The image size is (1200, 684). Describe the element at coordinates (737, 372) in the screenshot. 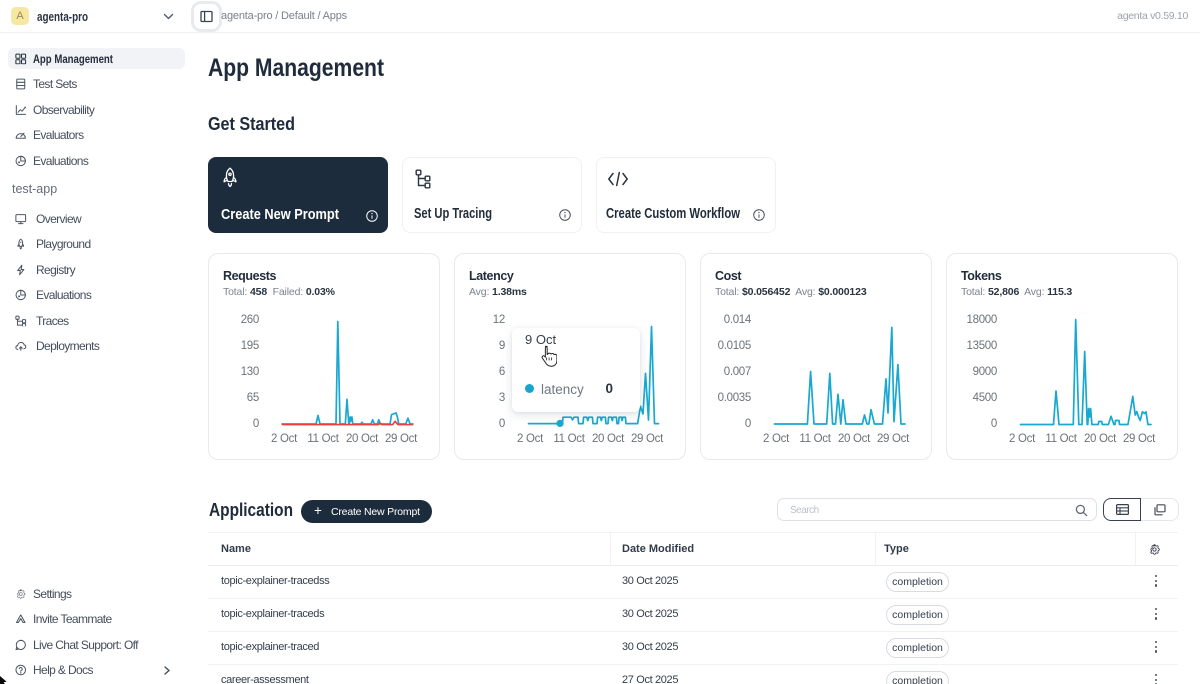

I see `svg-text: 0.007` at that location.